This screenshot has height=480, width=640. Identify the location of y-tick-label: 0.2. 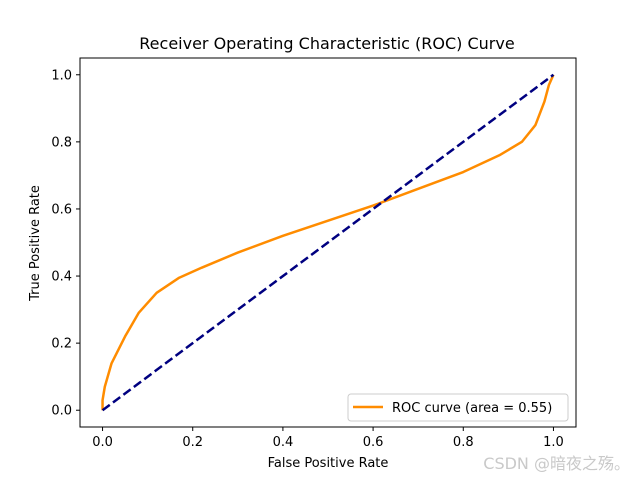
(61, 344).